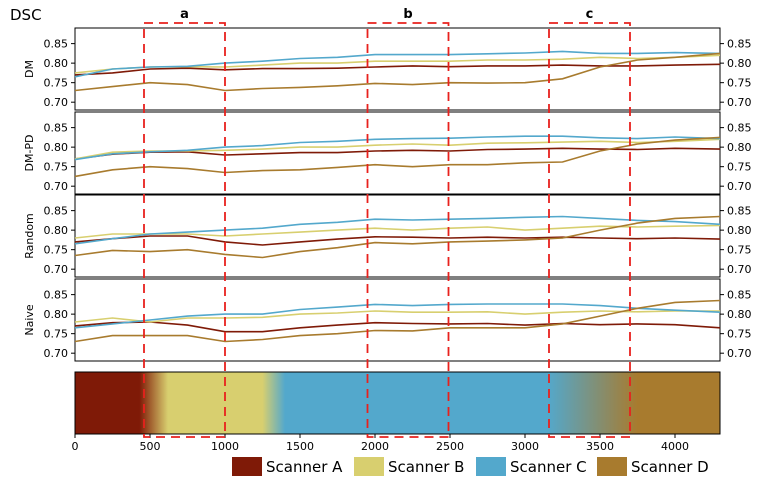 This screenshot has width=773, height=481. I want to click on domain-strip-bar, so click(397, 403).